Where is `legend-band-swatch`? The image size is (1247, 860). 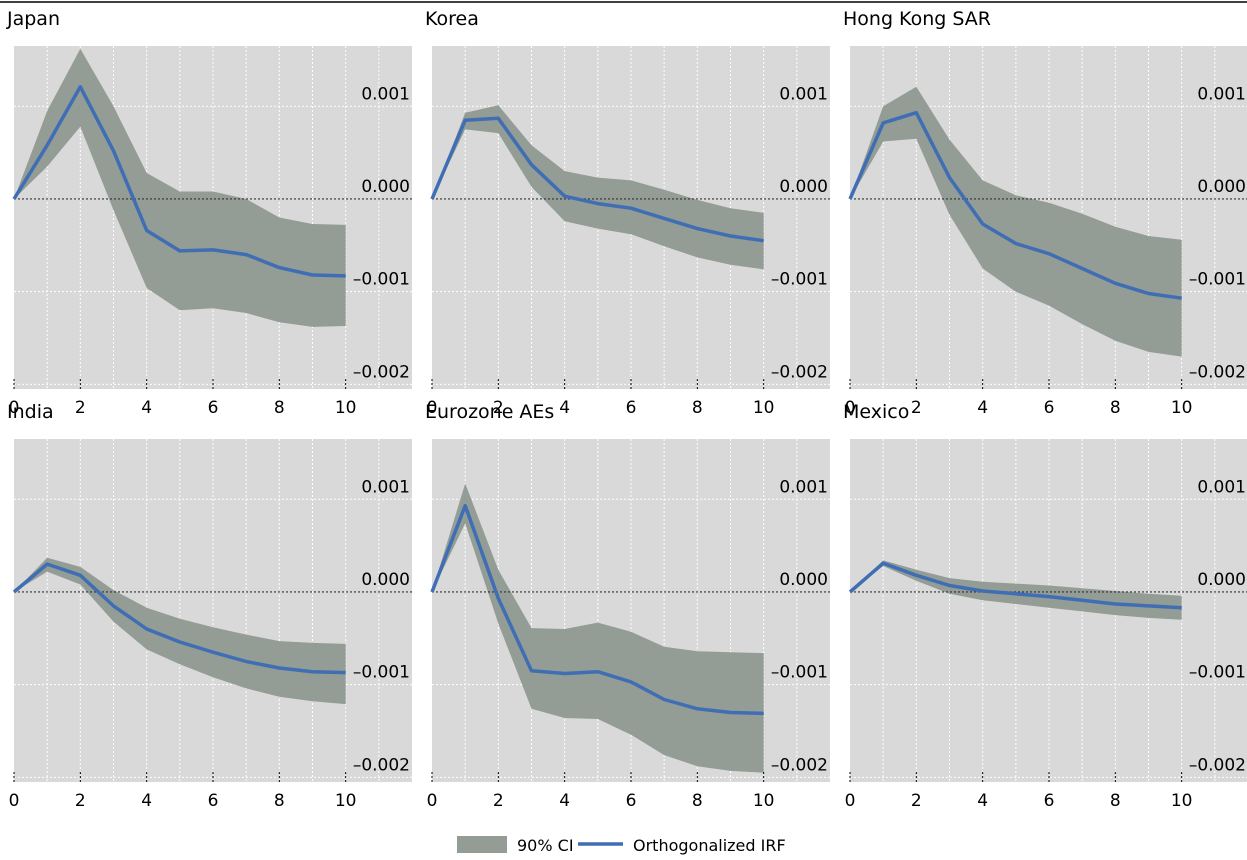 legend-band-swatch is located at coordinates (482, 844).